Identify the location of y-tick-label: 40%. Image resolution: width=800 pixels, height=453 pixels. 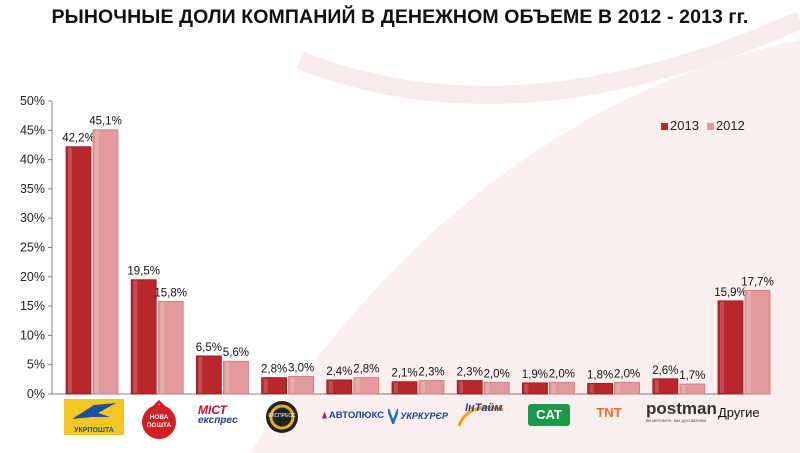
(32, 160).